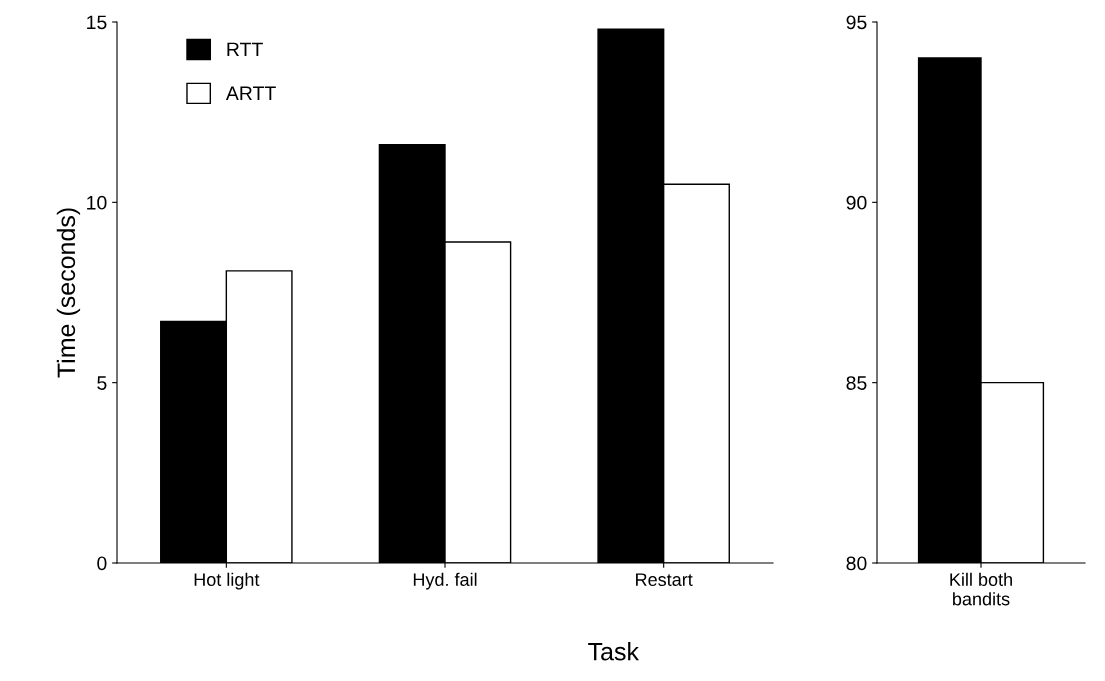  What do you see at coordinates (856, 202) in the screenshot?
I see `y-tick-label: 90` at bounding box center [856, 202].